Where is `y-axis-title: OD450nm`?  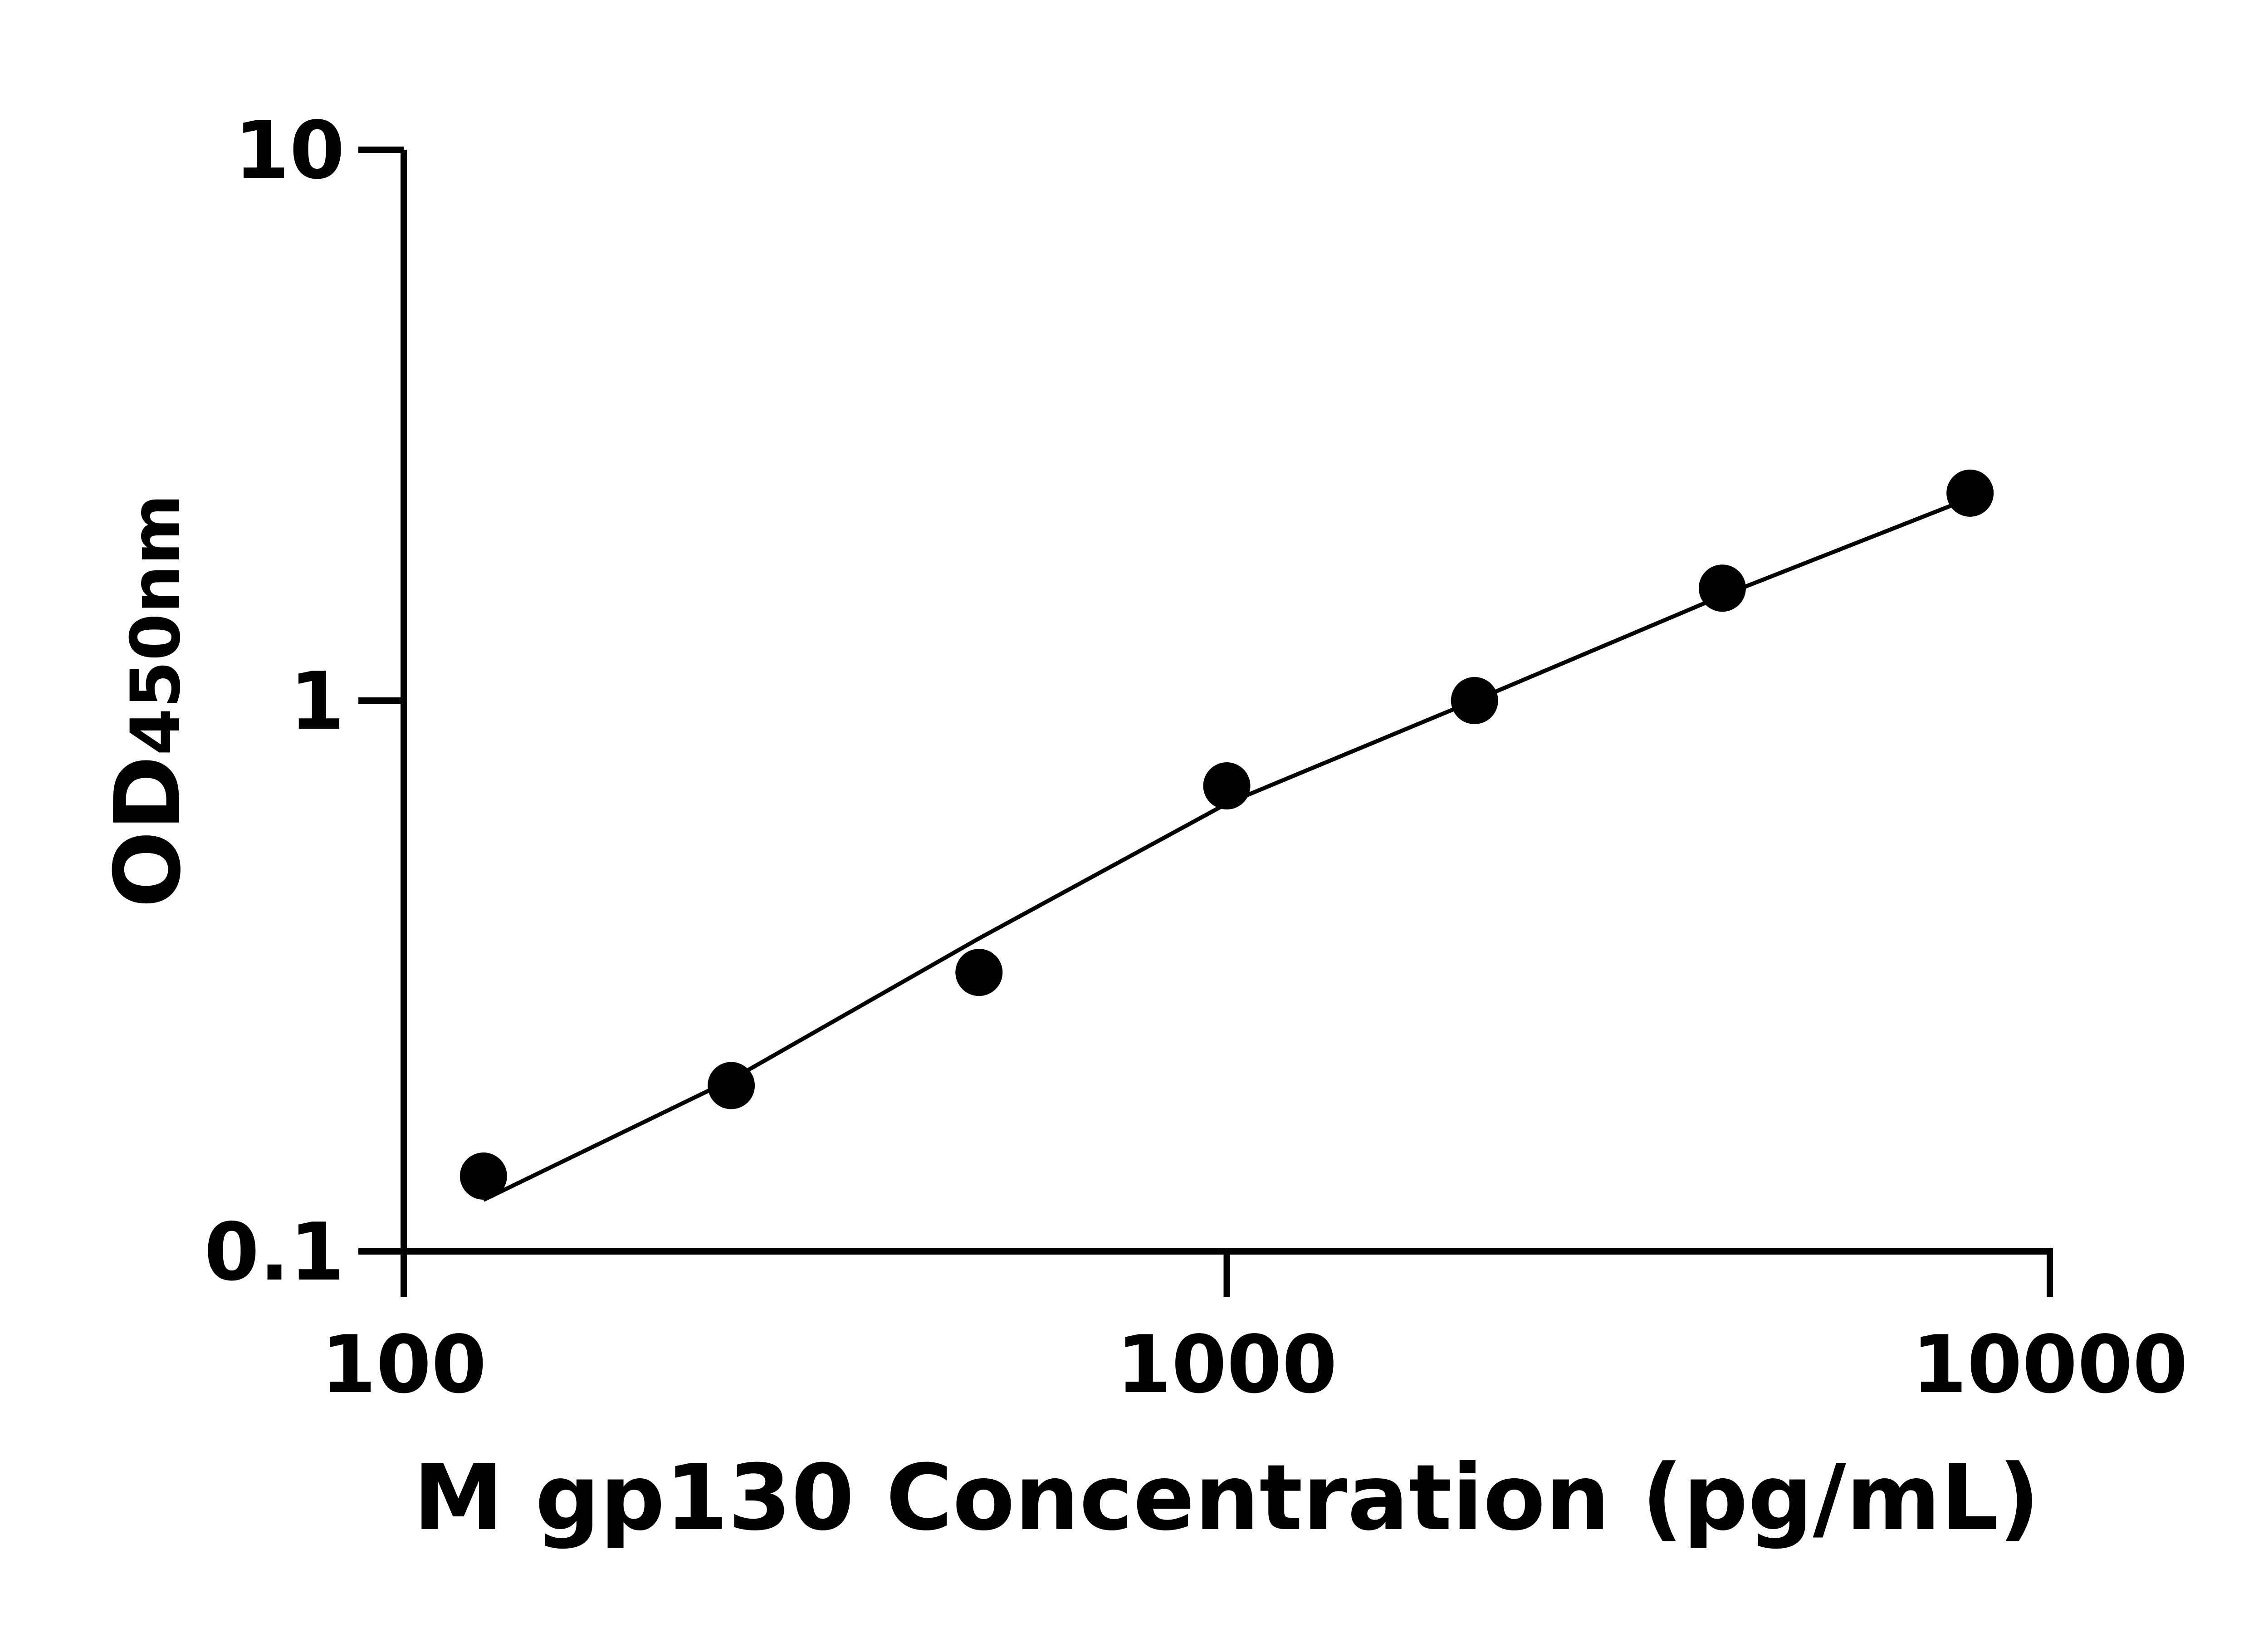 y-axis-title: OD450nm is located at coordinates (148, 701).